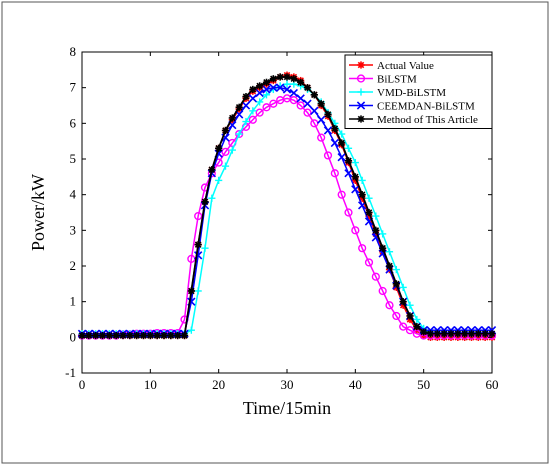  What do you see at coordinates (423, 384) in the screenshot?
I see `x-tick-label: 50` at bounding box center [423, 384].